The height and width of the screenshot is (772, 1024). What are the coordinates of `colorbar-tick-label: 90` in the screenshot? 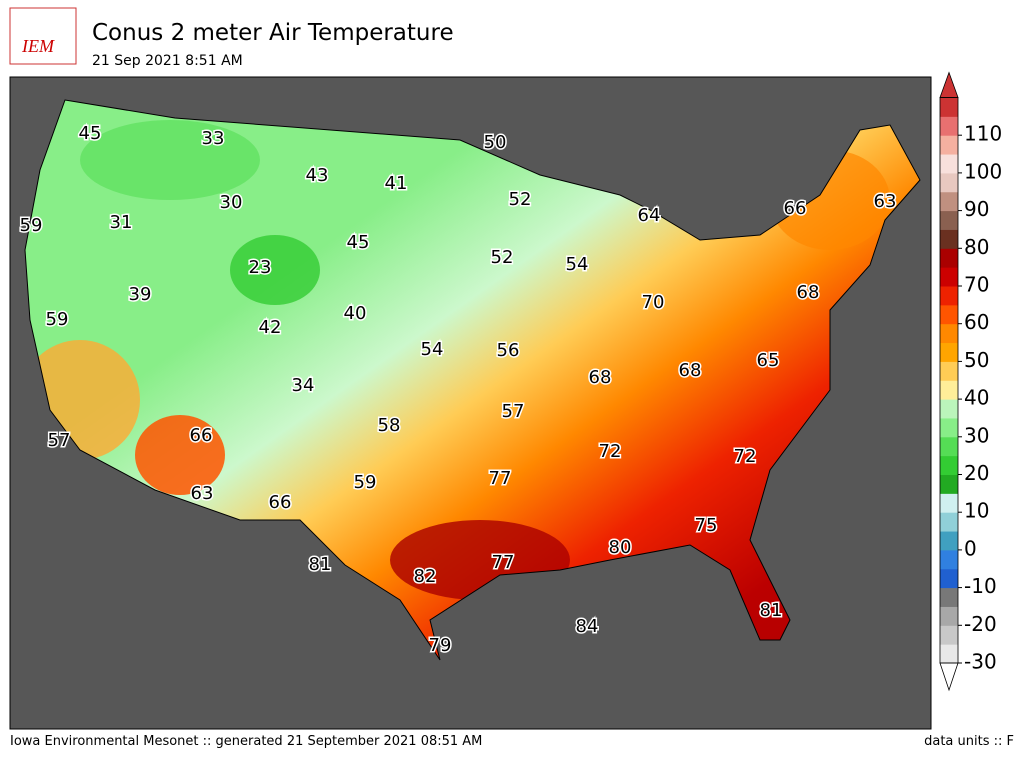 It's located at (976, 209).